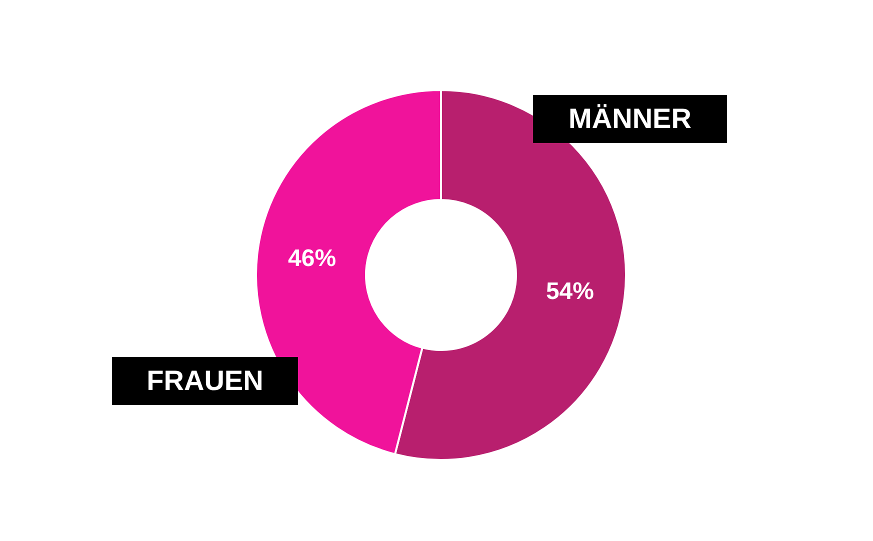 This screenshot has height=541, width=873. I want to click on slice-label: FRAUEN, so click(205, 381).